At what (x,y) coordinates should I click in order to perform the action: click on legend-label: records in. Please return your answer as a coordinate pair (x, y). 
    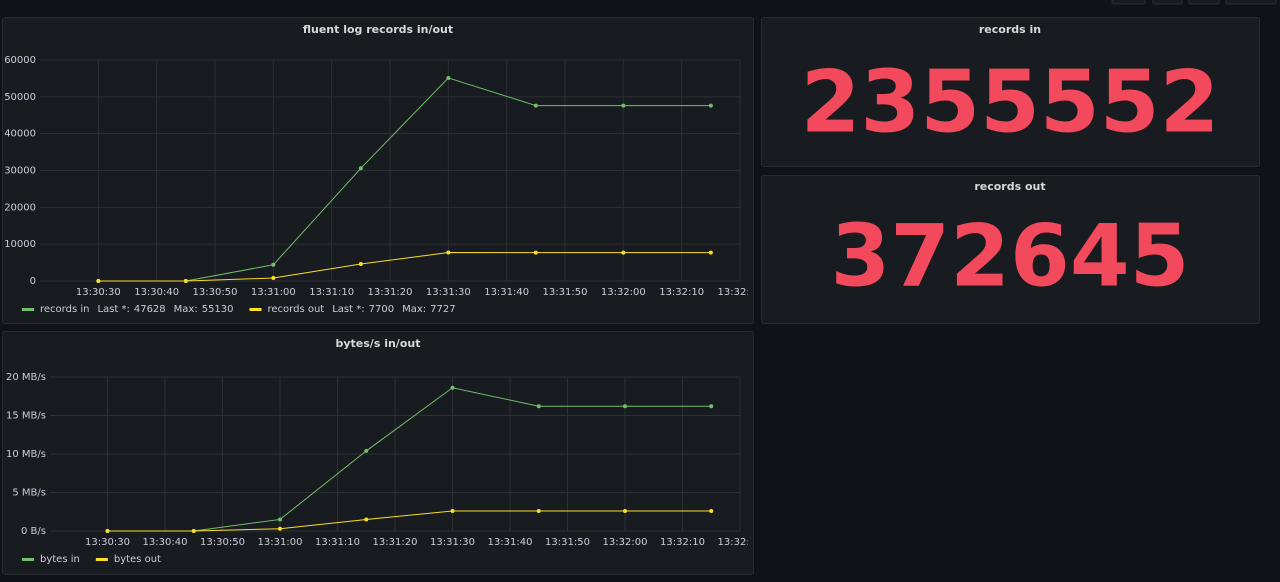
    Looking at the image, I should click on (64, 309).